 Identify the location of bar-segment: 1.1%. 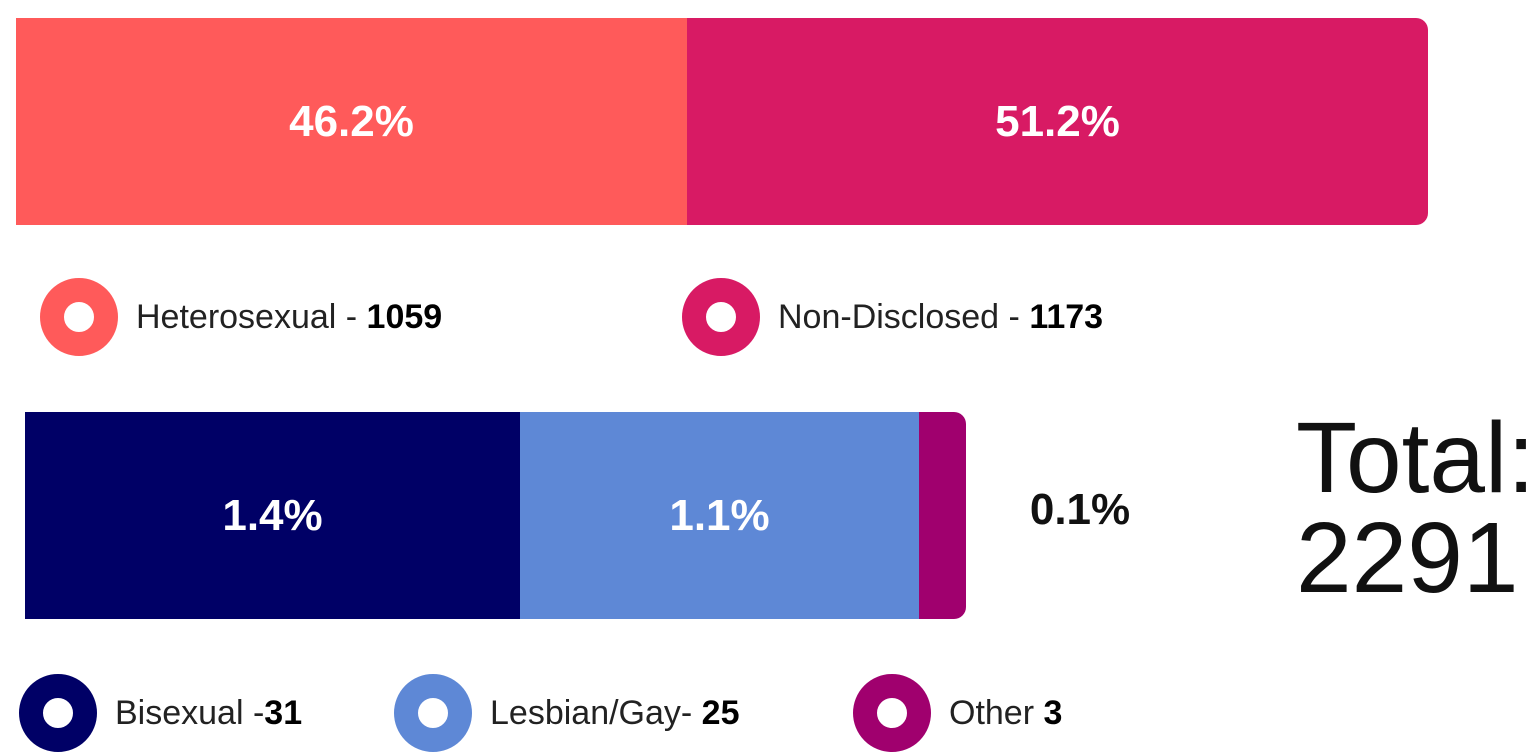
(719, 515).